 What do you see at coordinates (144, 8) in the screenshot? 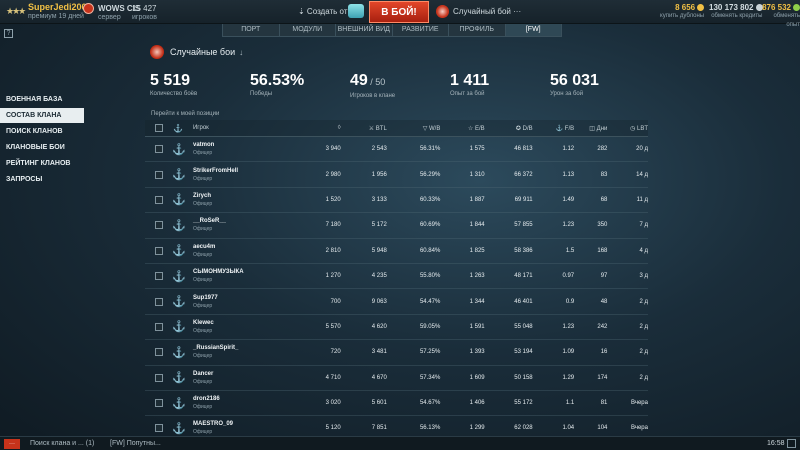
I see `players-count: 15 427` at bounding box center [144, 8].